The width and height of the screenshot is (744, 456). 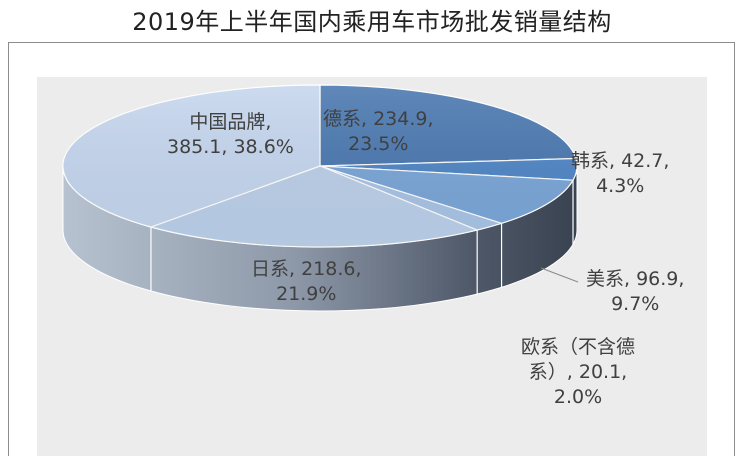 I want to click on chart-title: 2019年上半年国内乘用车市场批发销量结构, so click(x=372, y=22).